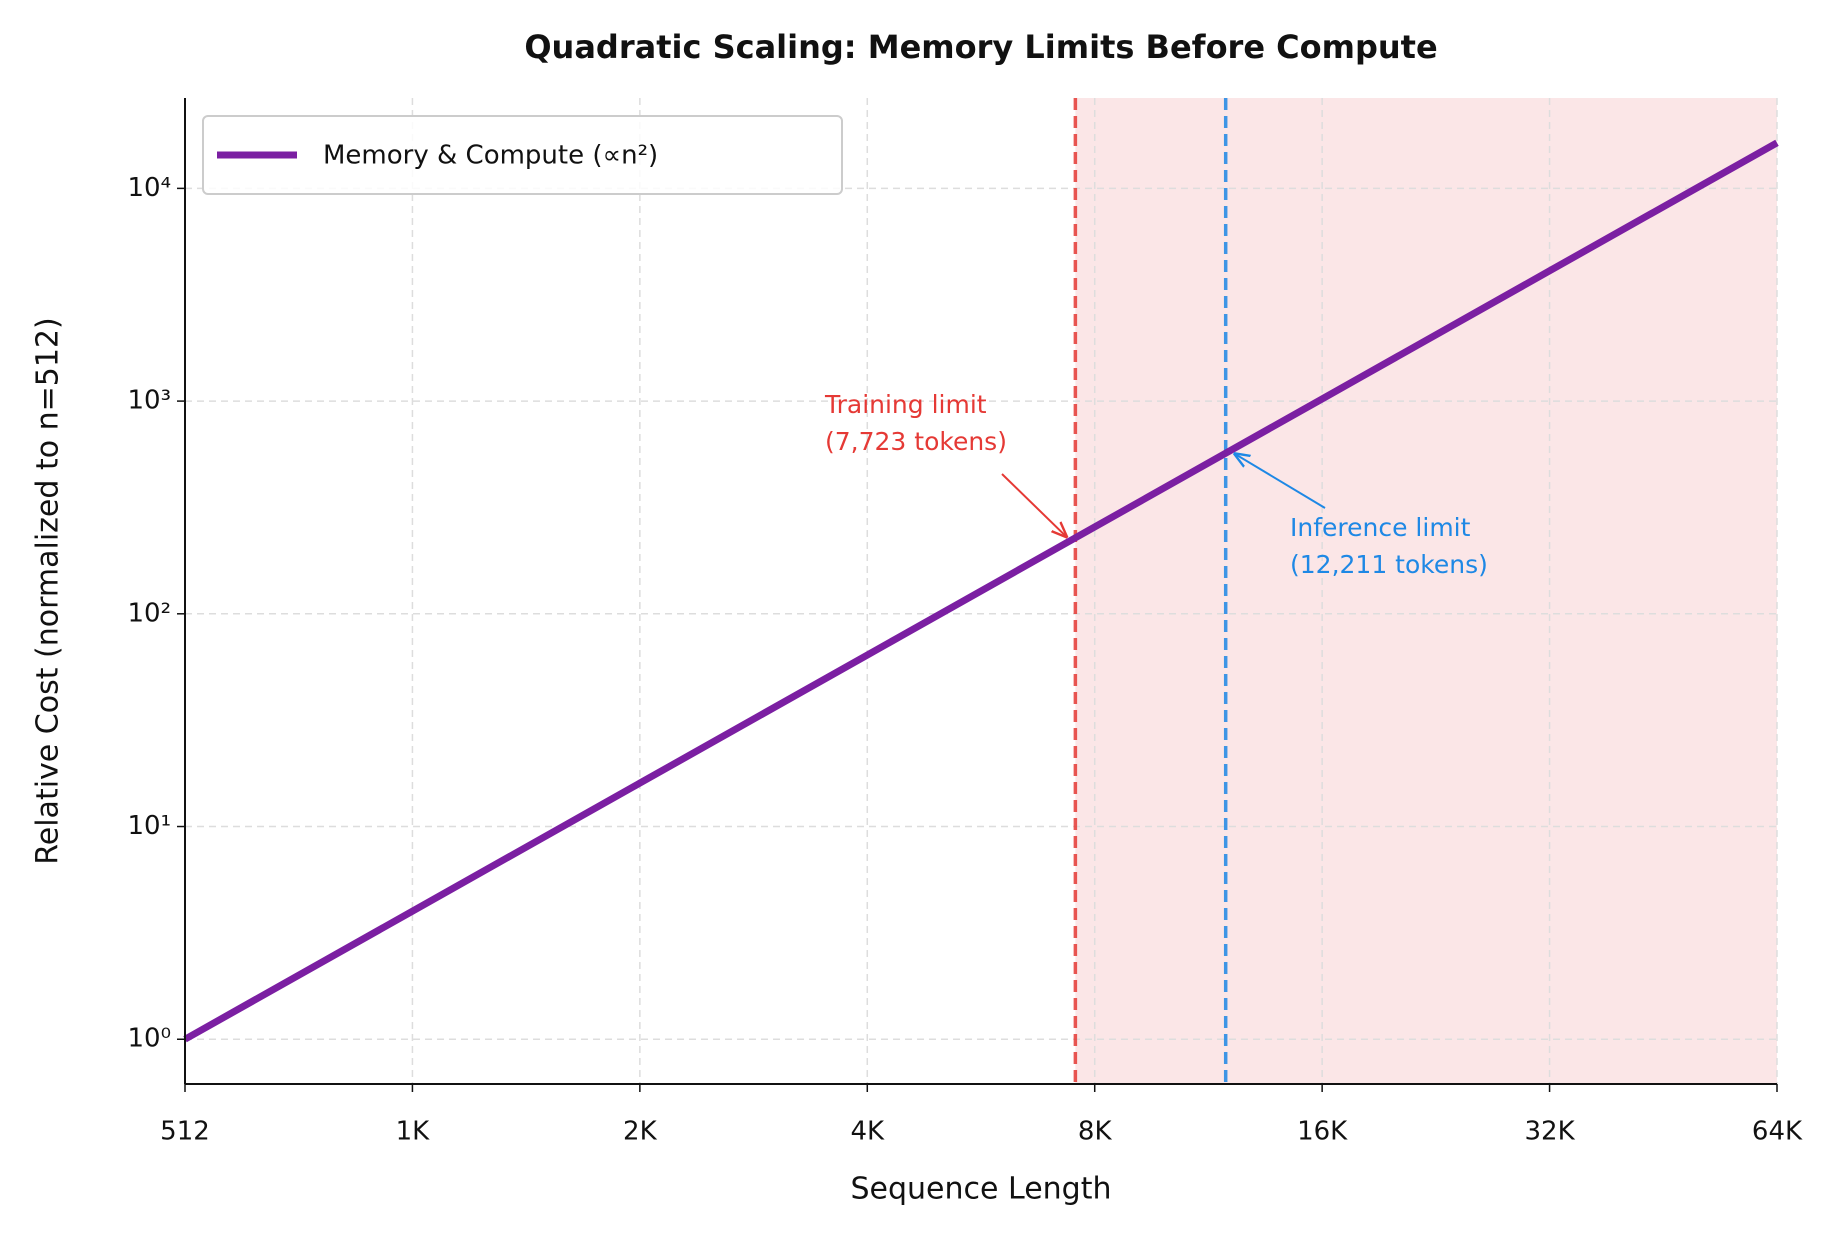  What do you see at coordinates (149, 826) in the screenshot?
I see `y-tick-label: 10¹` at bounding box center [149, 826].